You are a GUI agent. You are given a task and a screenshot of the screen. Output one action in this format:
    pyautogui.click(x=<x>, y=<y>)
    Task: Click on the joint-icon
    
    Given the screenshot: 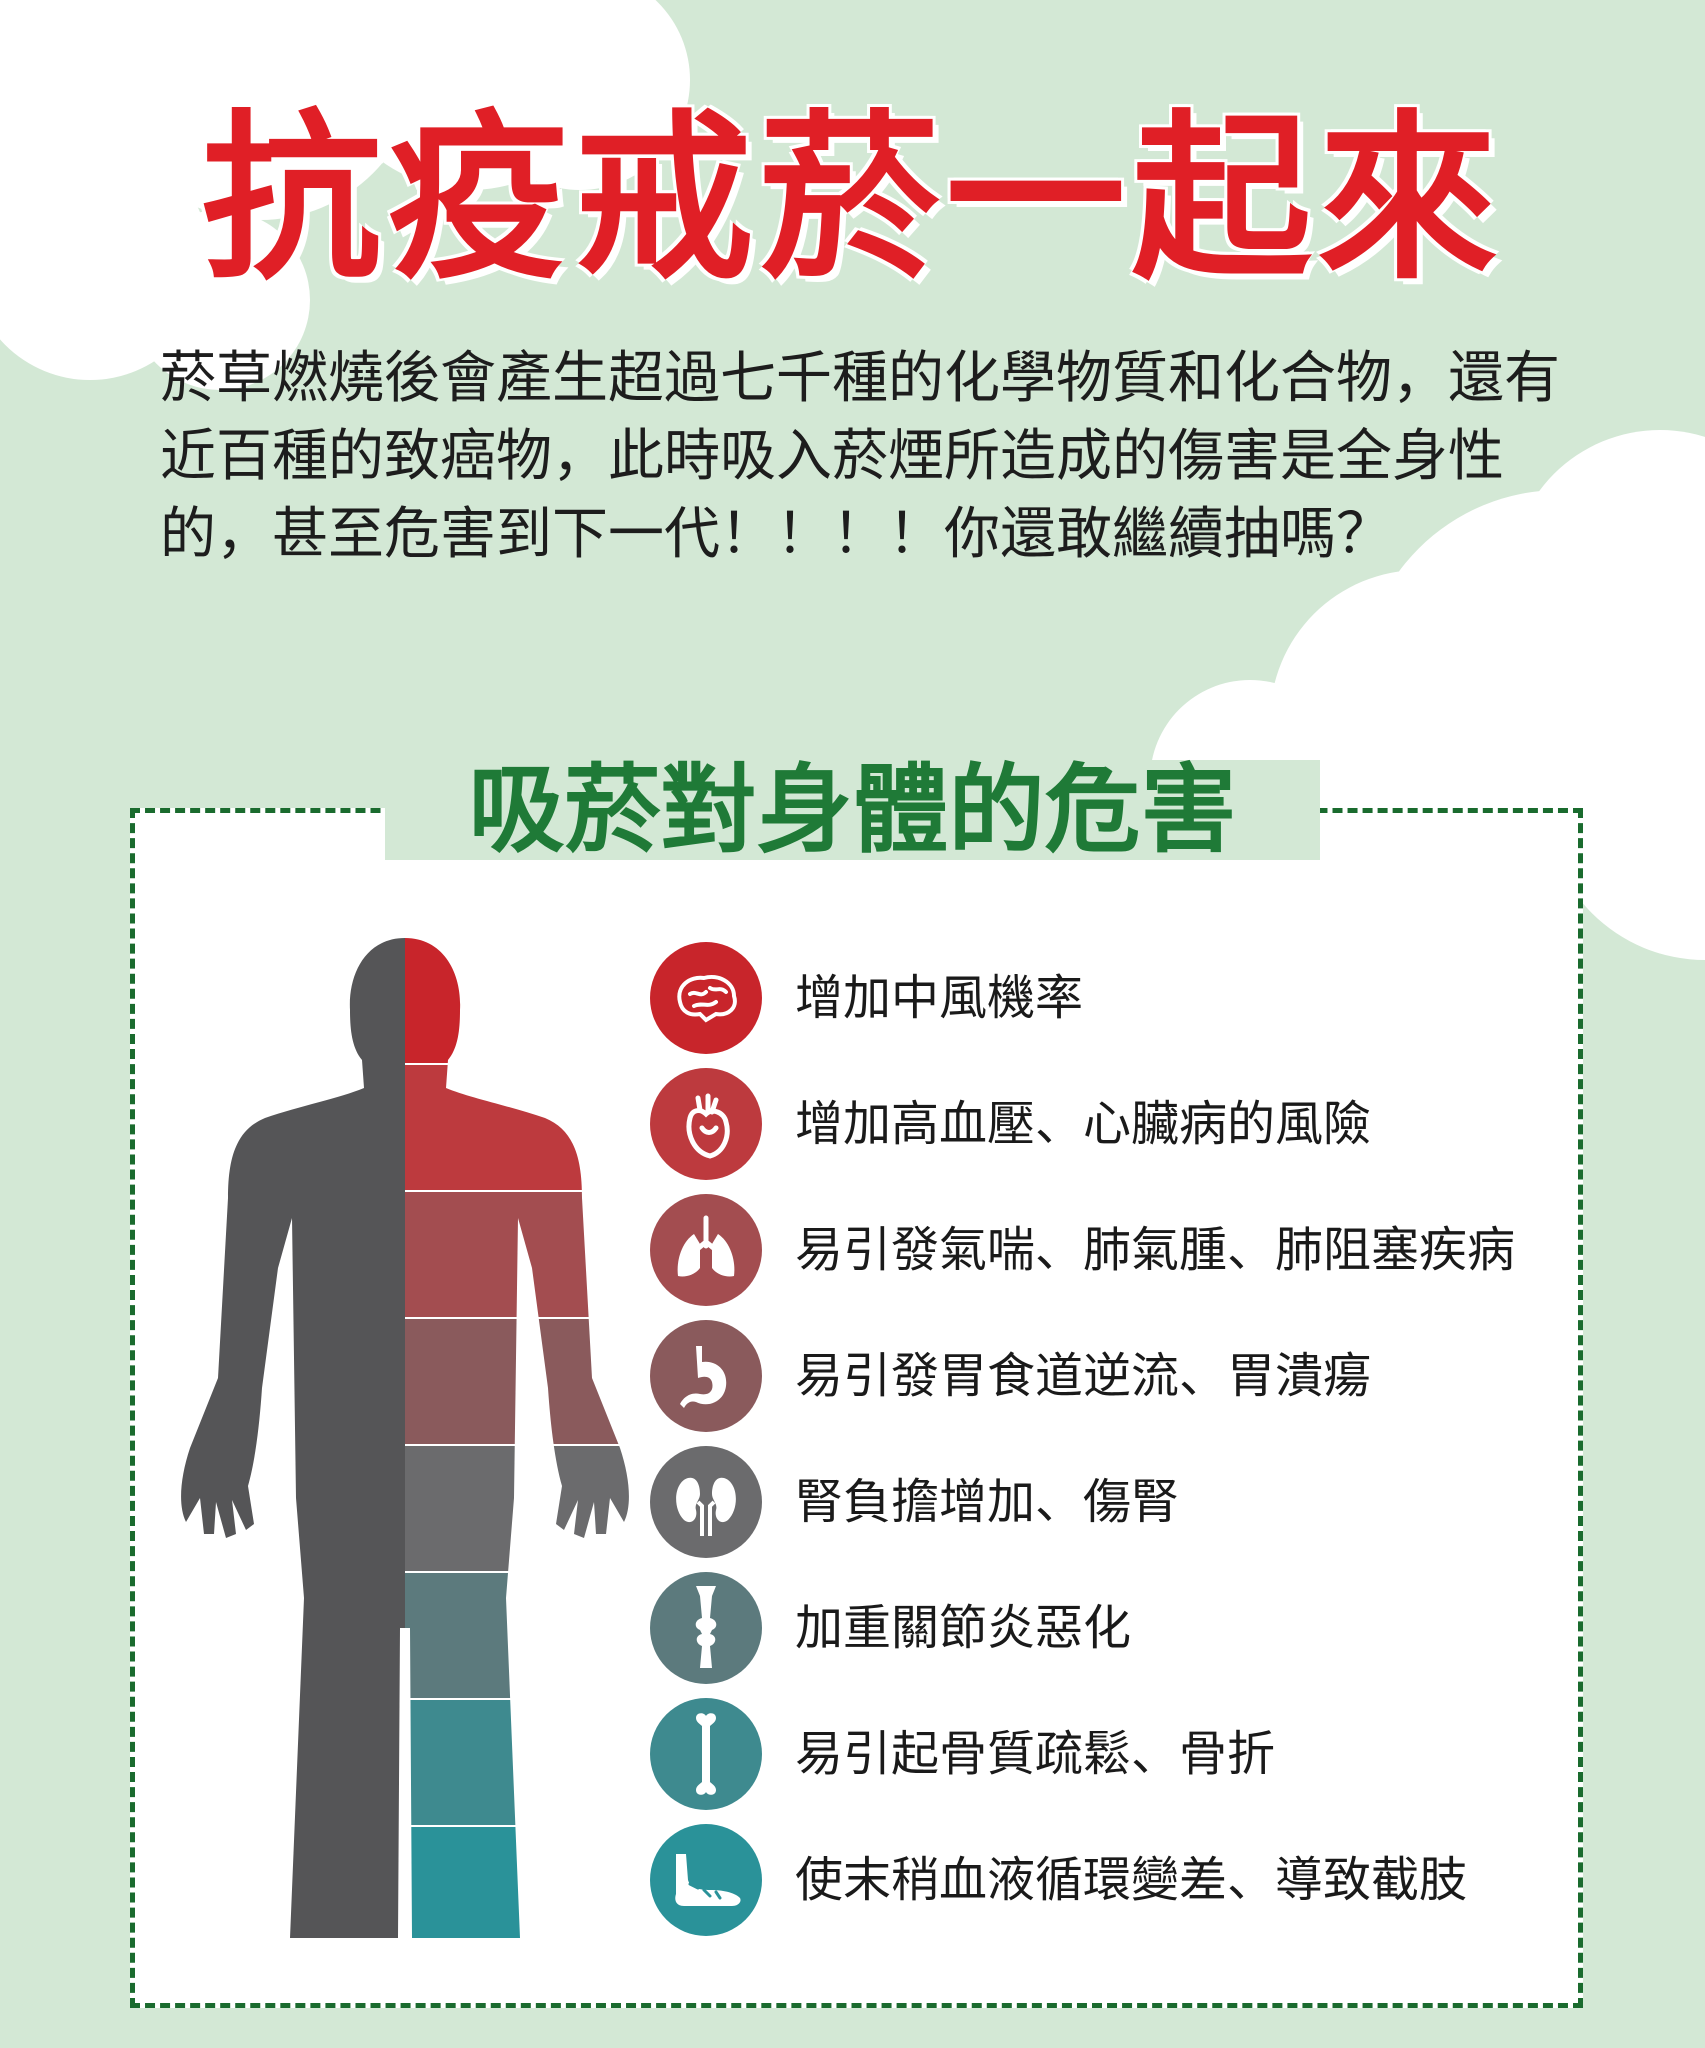 What is the action you would take?
    pyautogui.click(x=706, y=1628)
    